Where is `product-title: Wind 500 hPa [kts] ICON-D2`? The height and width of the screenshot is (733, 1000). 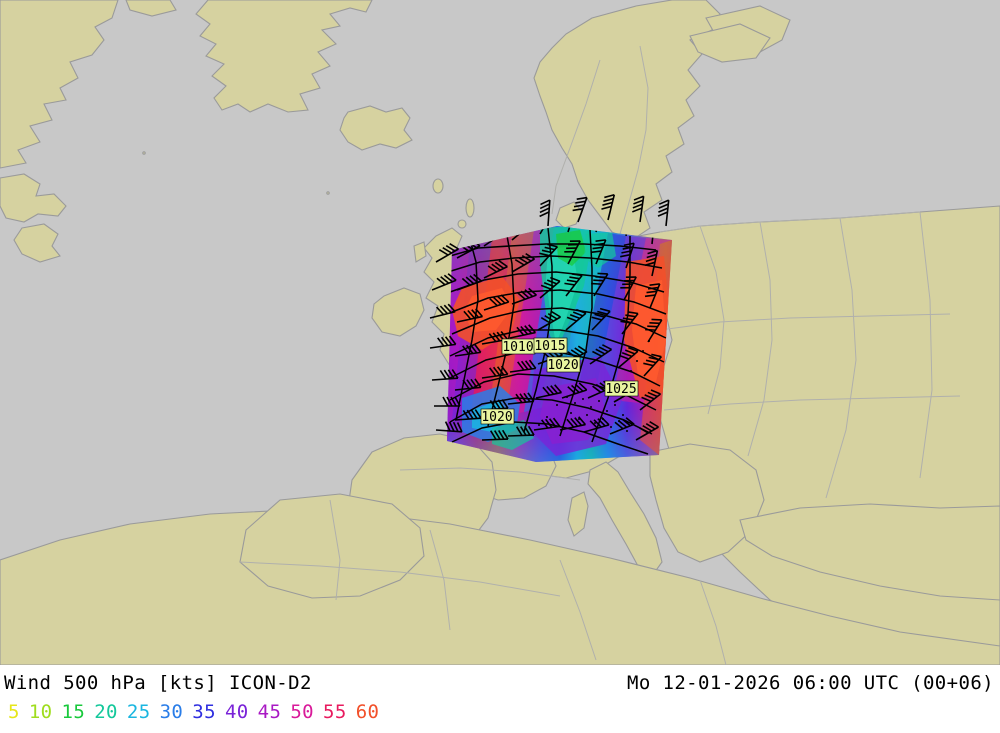
product-title: Wind 500 hPa [kts] ICON-D2 is located at coordinates (158, 683).